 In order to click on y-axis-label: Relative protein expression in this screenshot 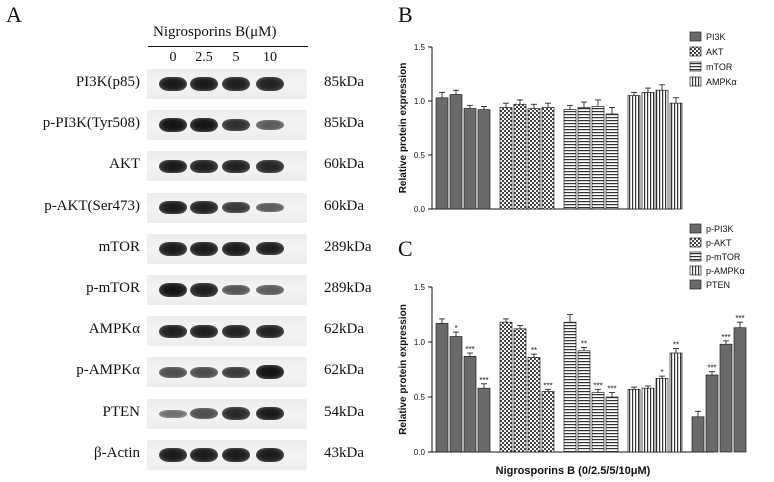, I will do `click(403, 128)`.